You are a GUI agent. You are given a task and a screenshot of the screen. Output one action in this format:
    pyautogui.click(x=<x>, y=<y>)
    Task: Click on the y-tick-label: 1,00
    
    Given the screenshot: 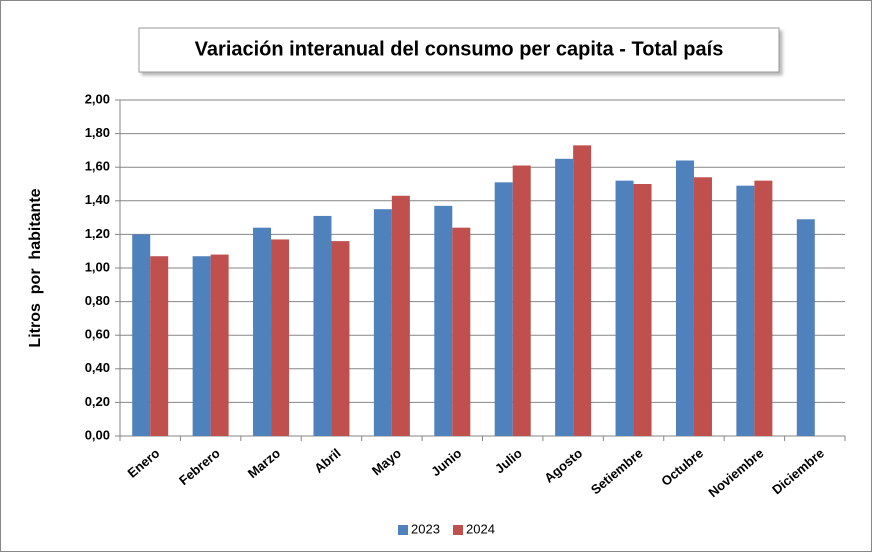 What is the action you would take?
    pyautogui.click(x=97, y=266)
    